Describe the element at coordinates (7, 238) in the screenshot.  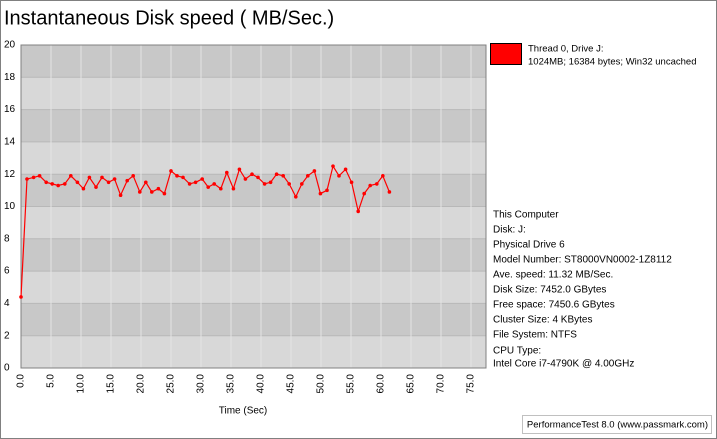
I see `y-tick-label: 8` at that location.